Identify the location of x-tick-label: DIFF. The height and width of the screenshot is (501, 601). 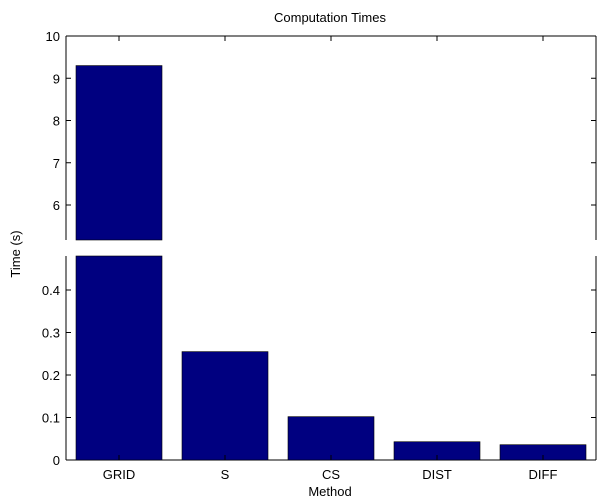
(543, 474).